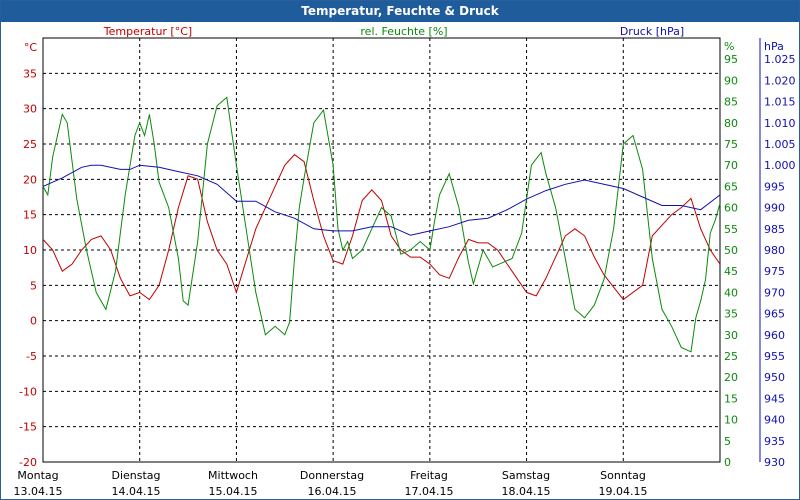 This screenshot has width=800, height=500. I want to click on pressure-tick-label: 980, so click(774, 250).